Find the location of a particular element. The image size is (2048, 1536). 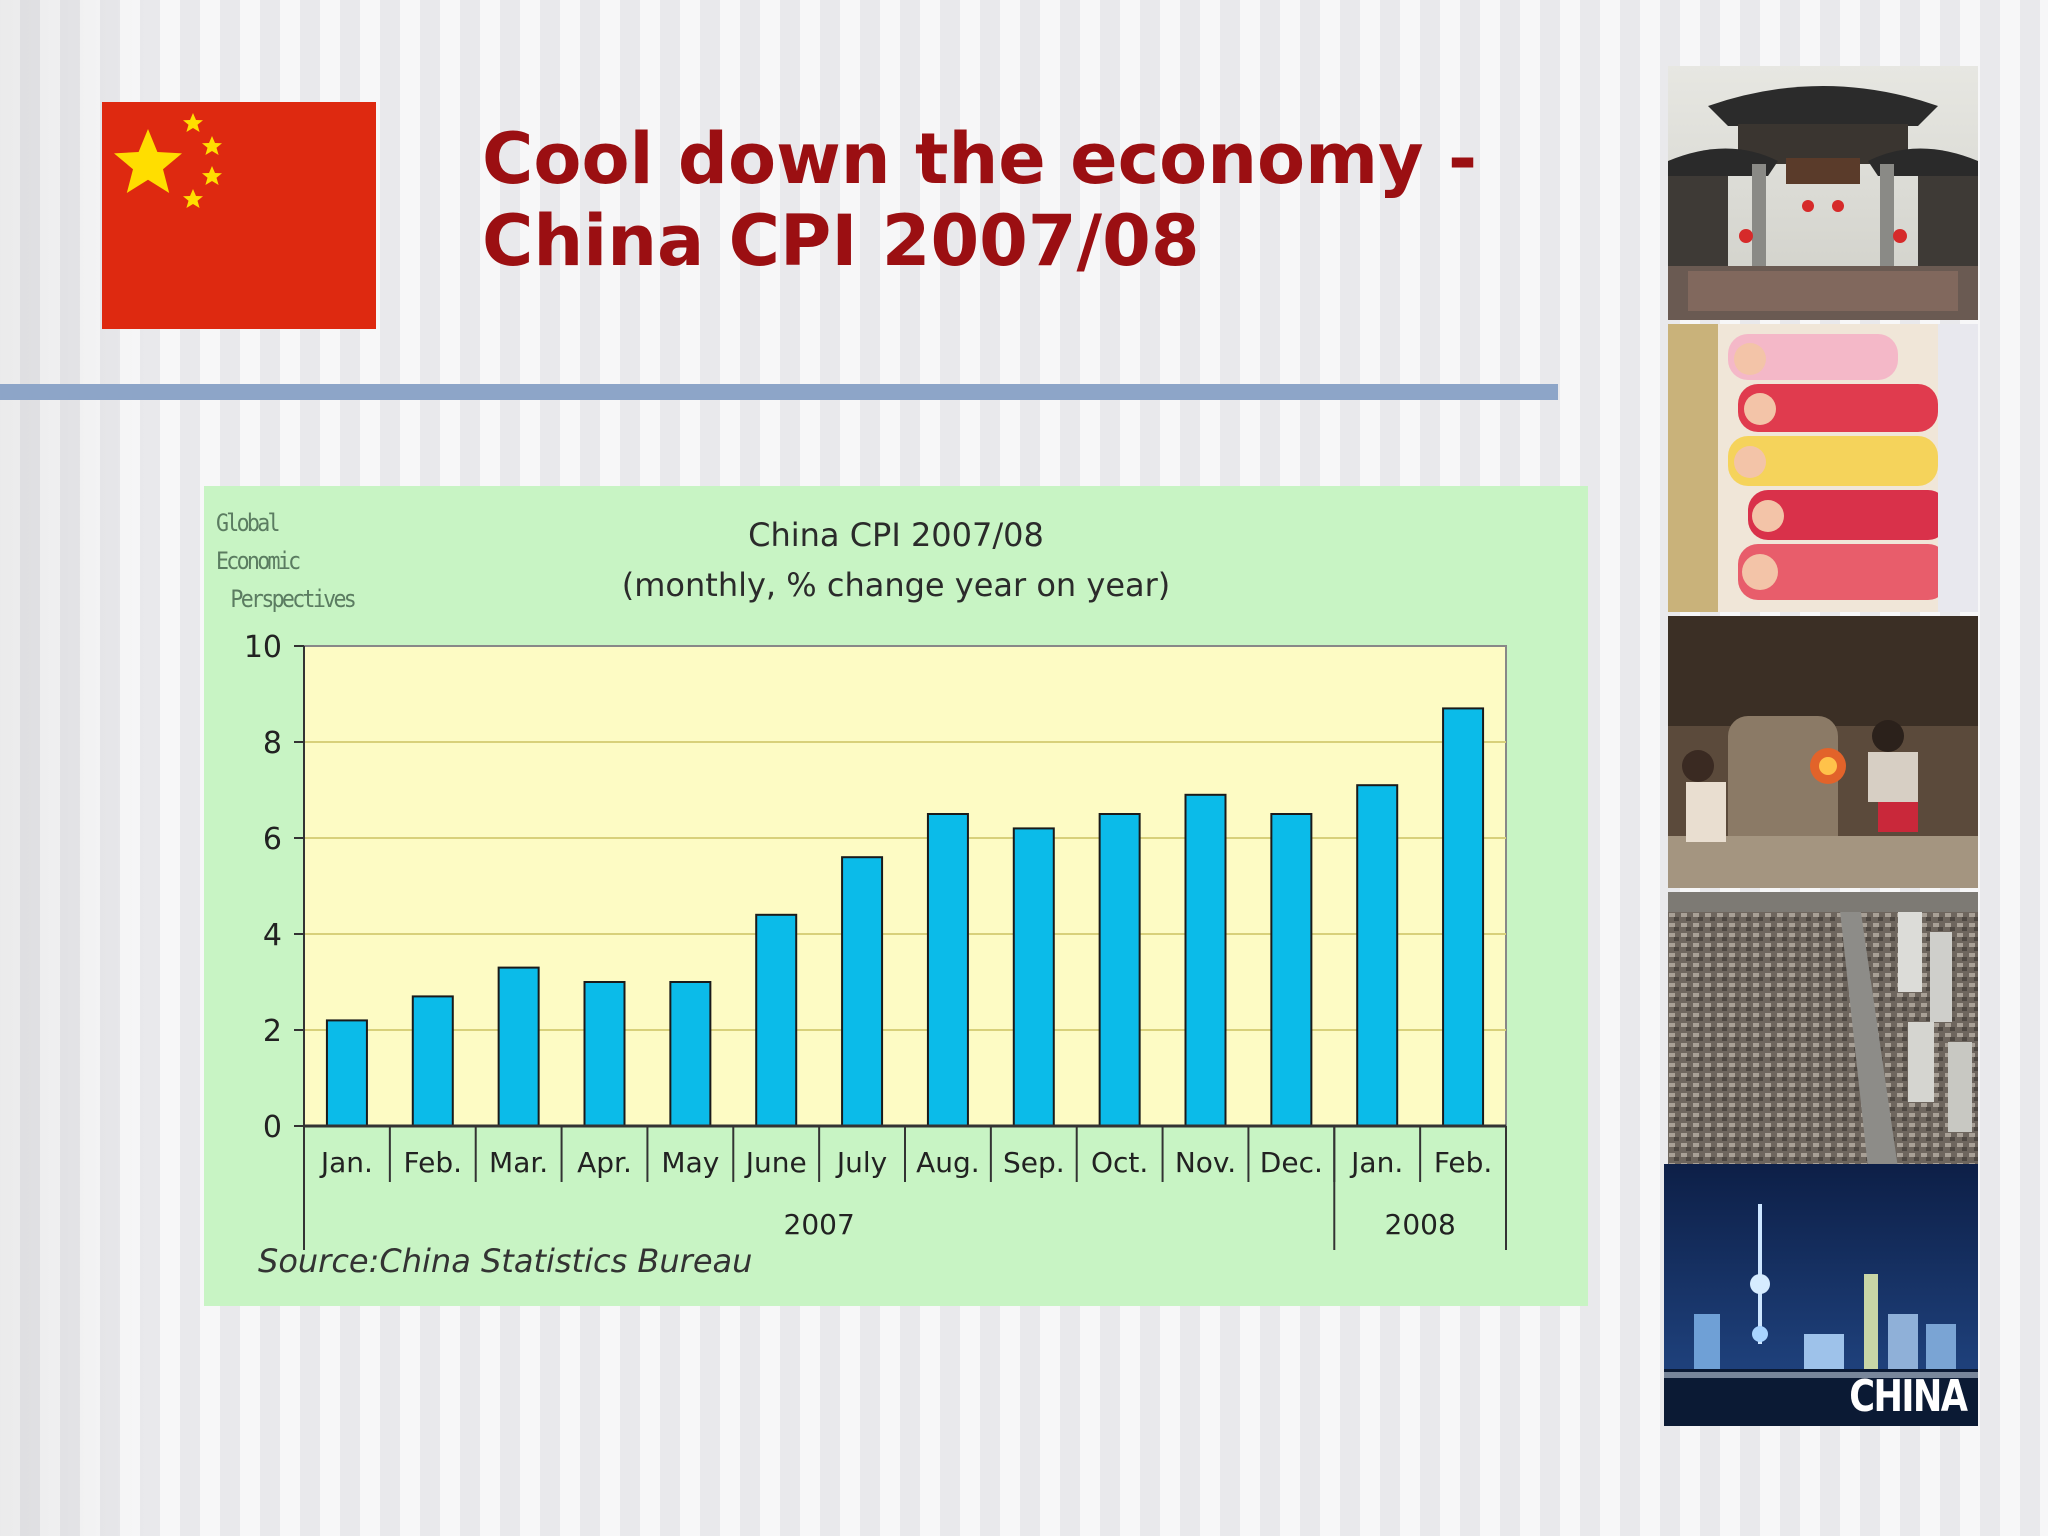

photo-shanghai-skyline is located at coordinates (1821, 1295).